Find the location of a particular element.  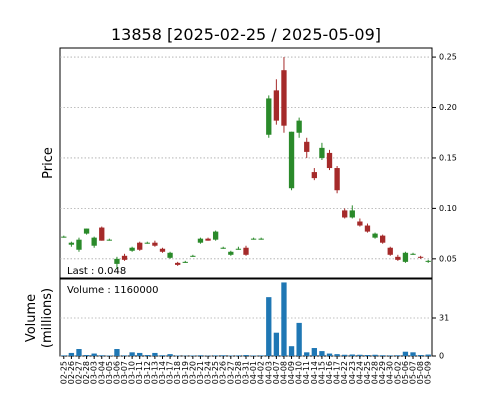

x-tick-label: 03-07 is located at coordinates (124, 372).